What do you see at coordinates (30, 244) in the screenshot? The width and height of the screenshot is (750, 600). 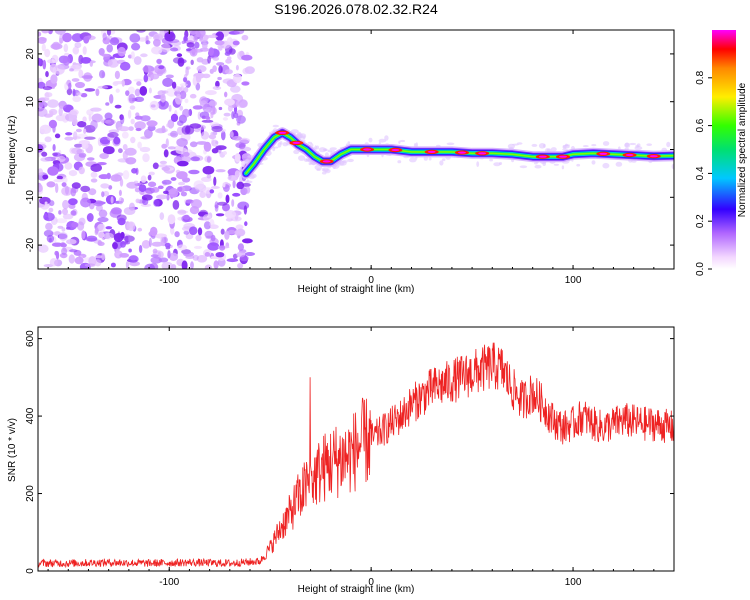 I see `spectrogram-y-tick-label: -20` at bounding box center [30, 244].